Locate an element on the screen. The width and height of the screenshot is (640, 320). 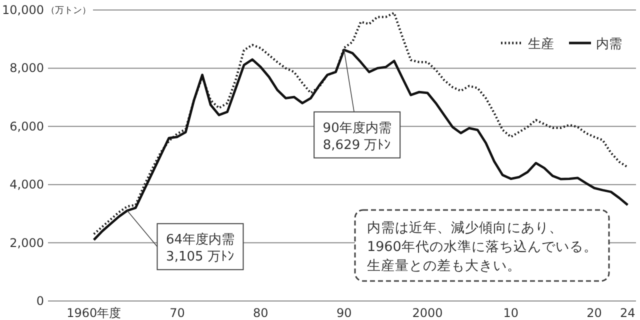
annotation: 1960年代の水準に落ち込んでいる。 is located at coordinates (482, 247).